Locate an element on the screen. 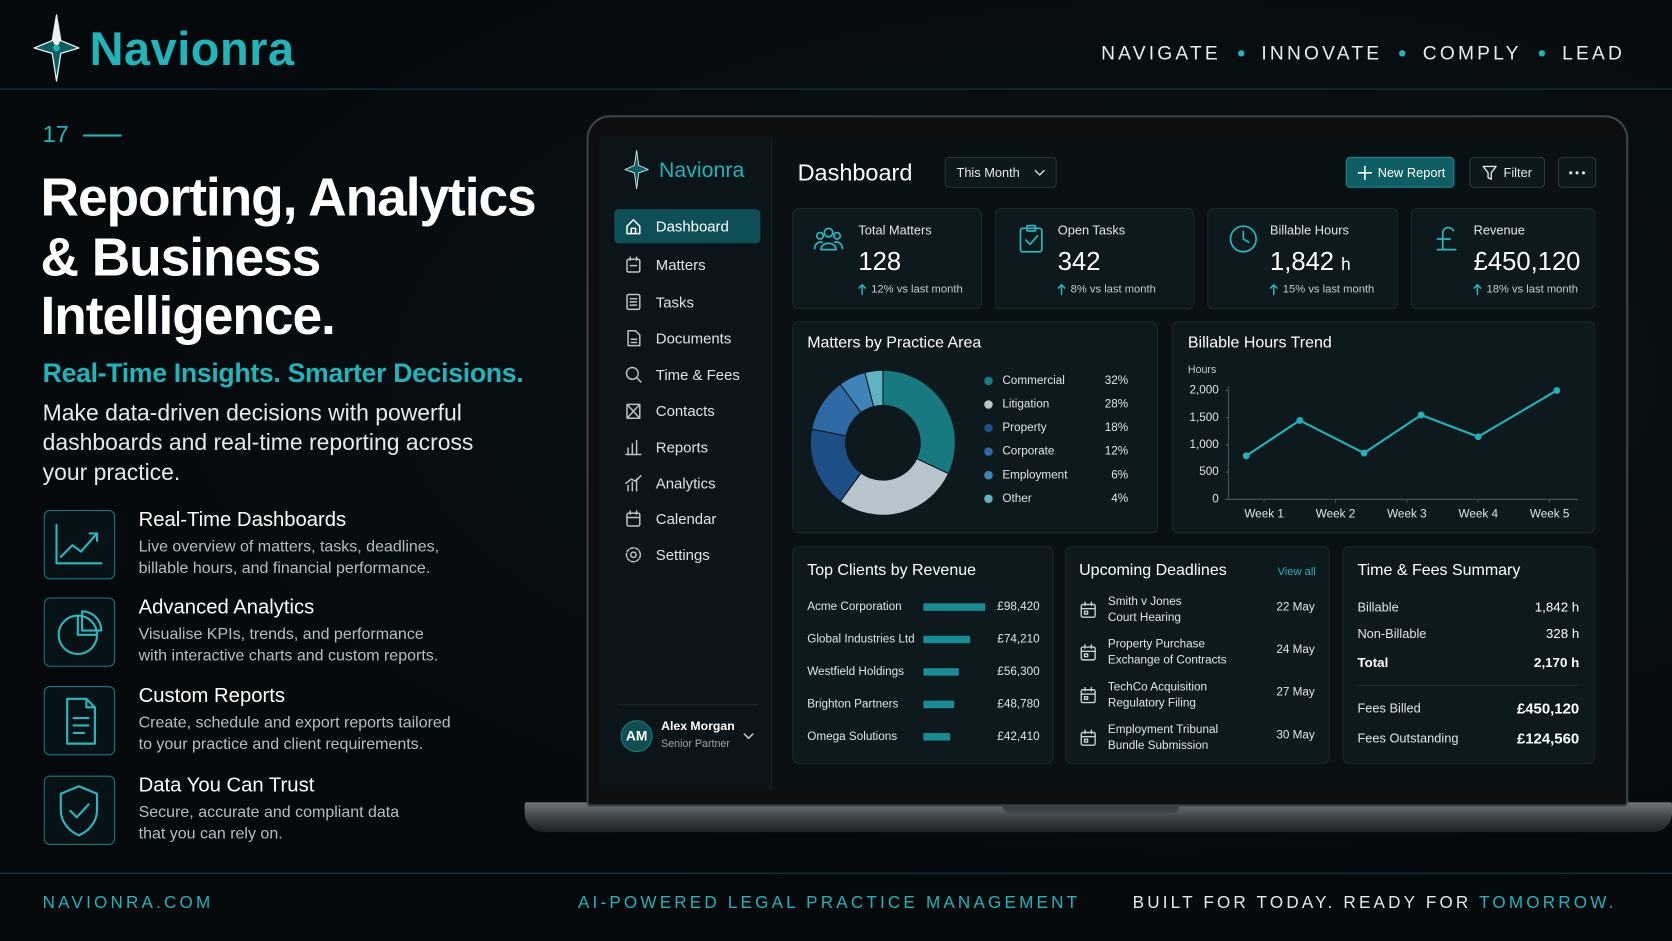 This screenshot has width=1672, height=941. footer-highlight: TOMORROW. is located at coordinates (1548, 903).